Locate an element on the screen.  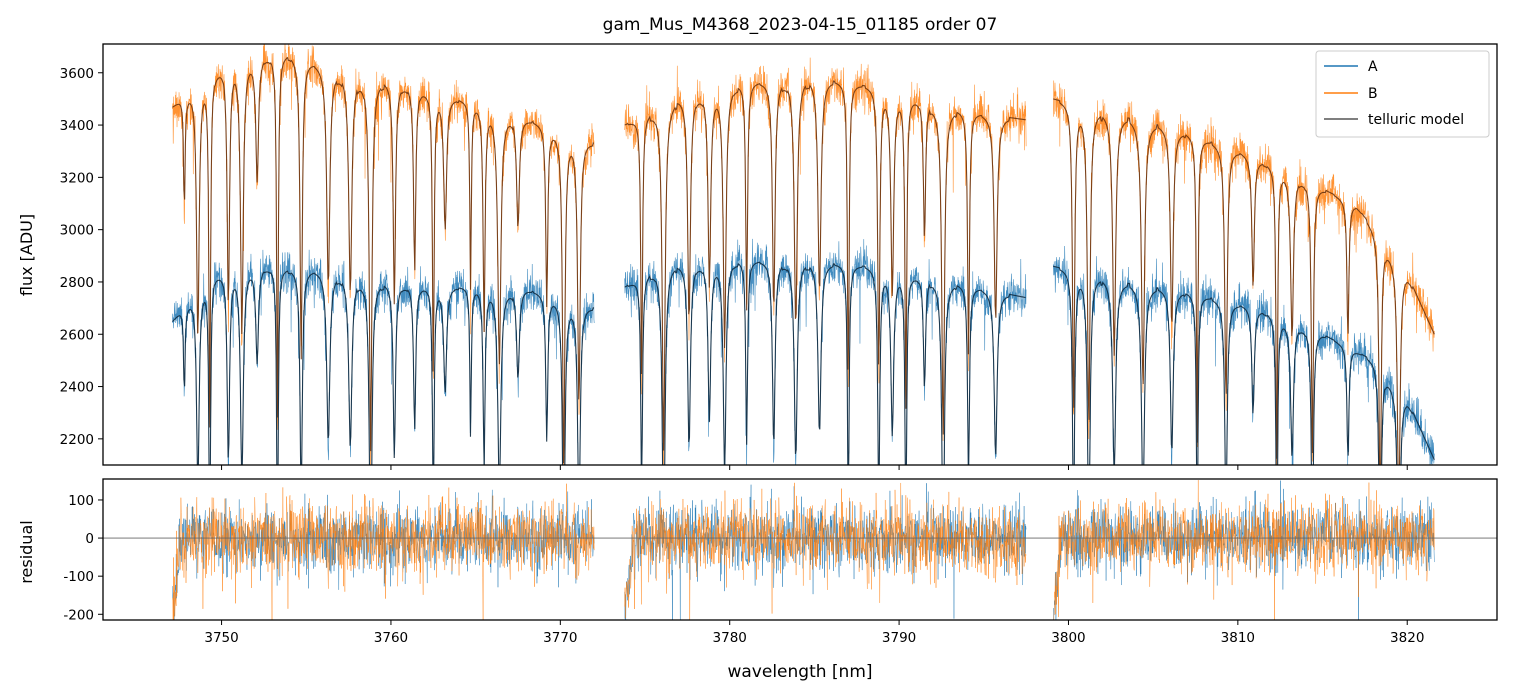
flux-y-tick-label: 3600 is located at coordinates (77, 74).